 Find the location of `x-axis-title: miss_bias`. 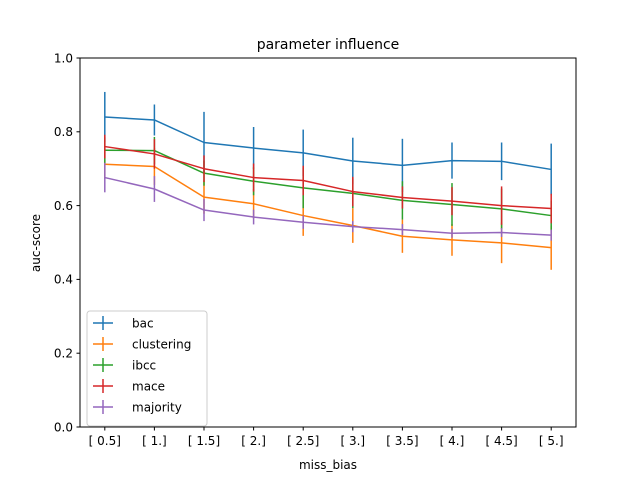

x-axis-title: miss_bias is located at coordinates (328, 465).